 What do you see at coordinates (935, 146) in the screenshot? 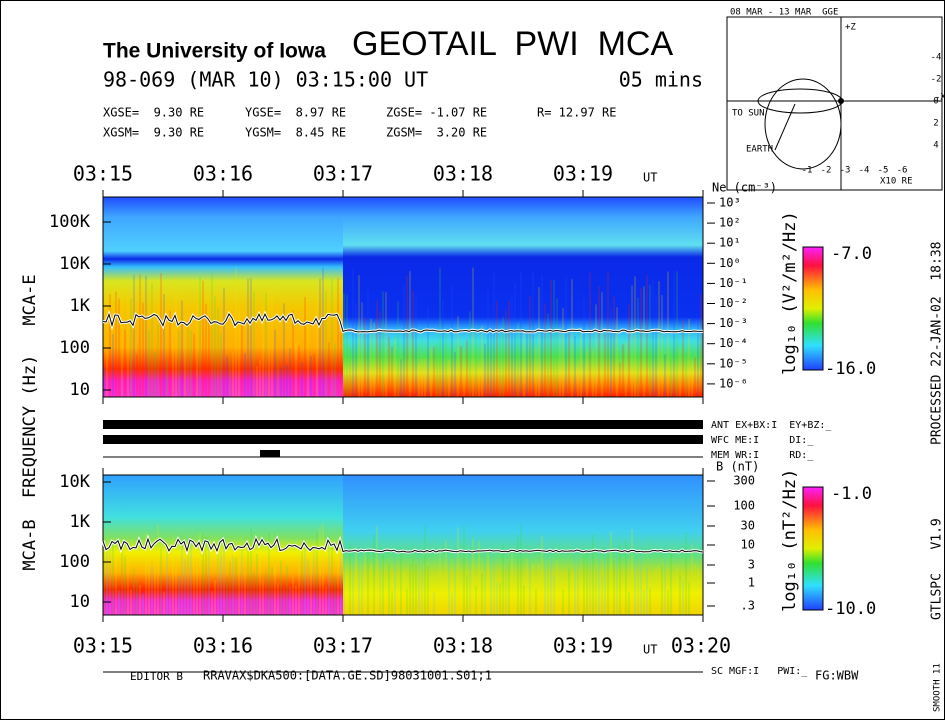
I see `orbit-y-tick: 4` at bounding box center [935, 146].